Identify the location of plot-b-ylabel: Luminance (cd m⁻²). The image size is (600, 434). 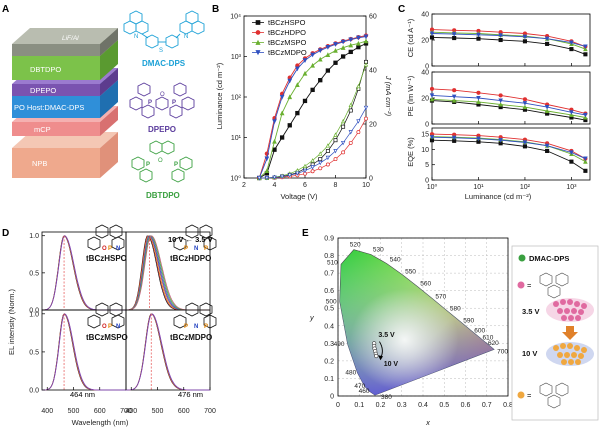
(219, 95).